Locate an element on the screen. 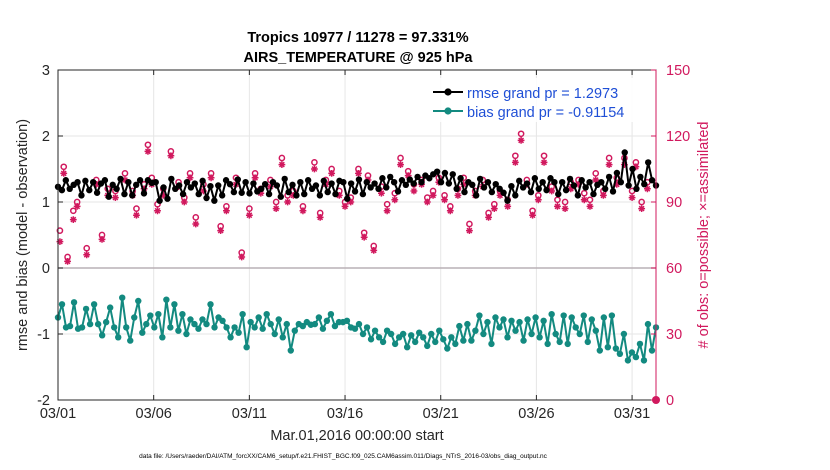 This screenshot has width=830, height=470. right-axis-zero-marker is located at coordinates (656, 400).